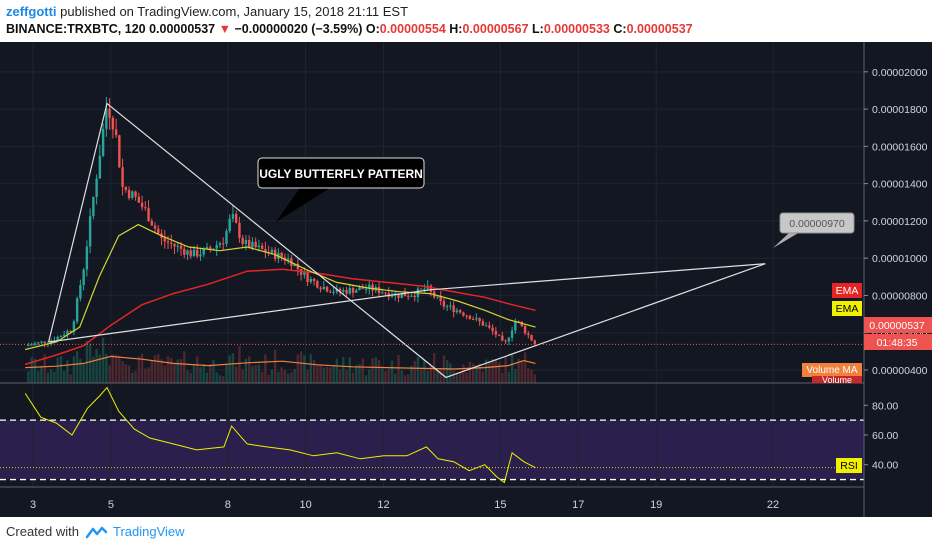  I want to click on rsi-tick-label: 40.00, so click(885, 466).